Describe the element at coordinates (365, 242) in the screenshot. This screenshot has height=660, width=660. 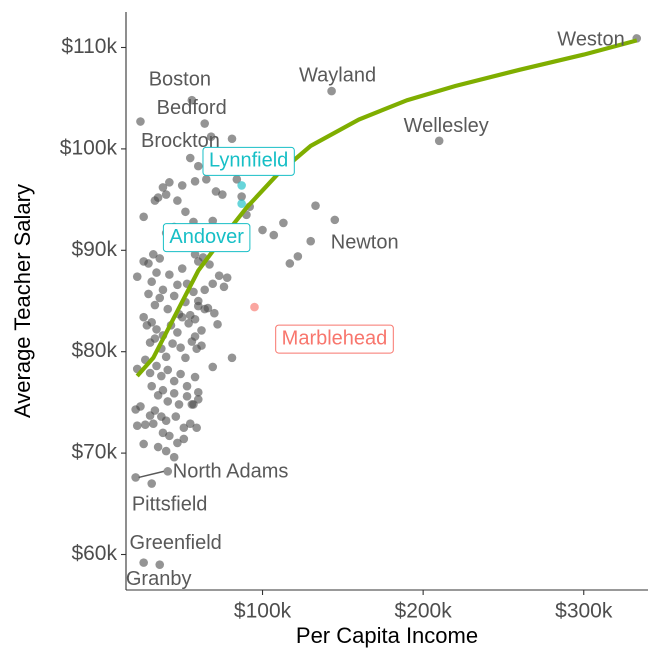
I see `point-label: Newton` at that location.